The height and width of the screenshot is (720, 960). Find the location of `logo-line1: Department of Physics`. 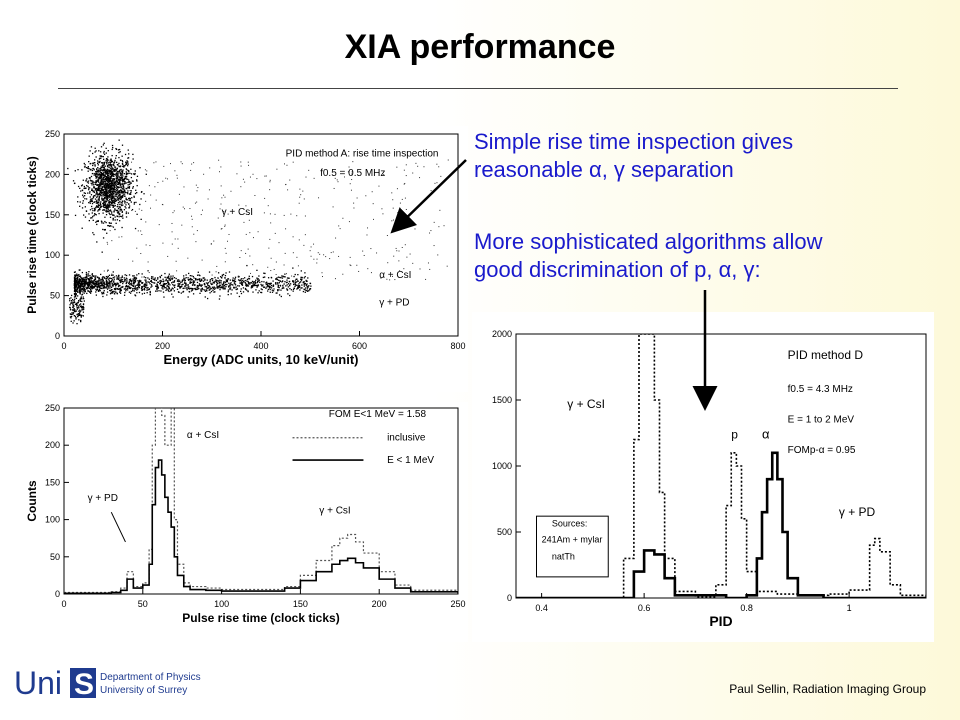

logo-line1: Department of Physics is located at coordinates (150, 677).